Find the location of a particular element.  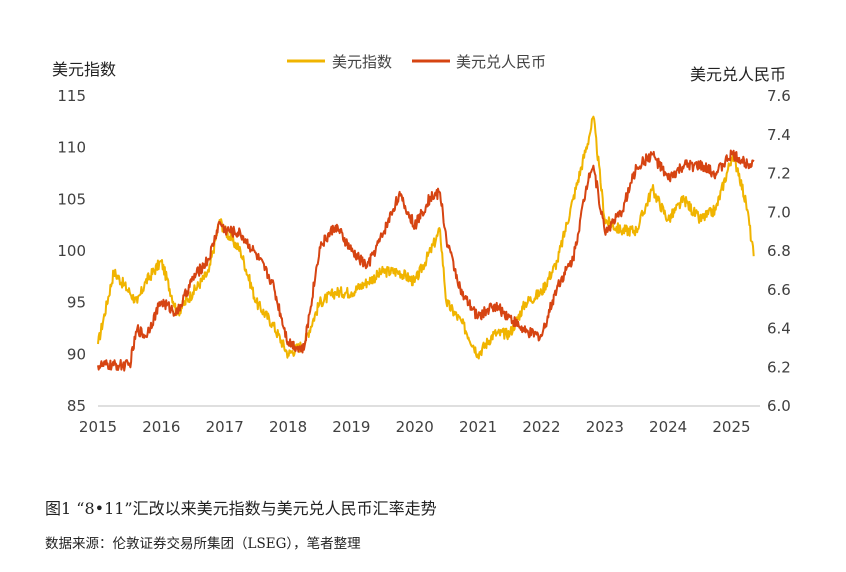

legend-label-usd-cny: 美元兑人民币 is located at coordinates (501, 62).